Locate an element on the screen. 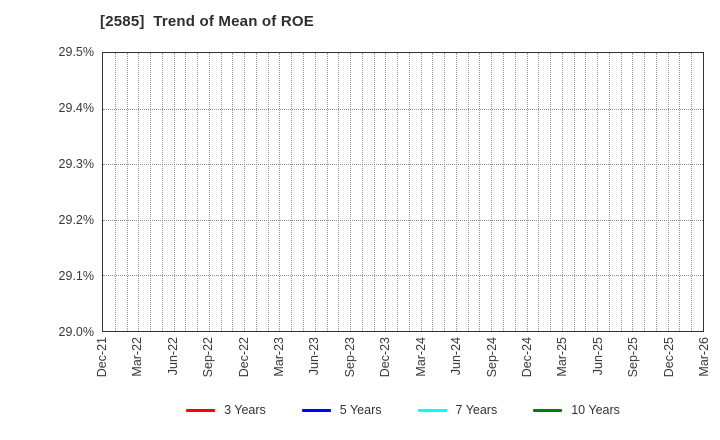 This screenshot has height=440, width=720. legend-item: 3 Years is located at coordinates (226, 410).